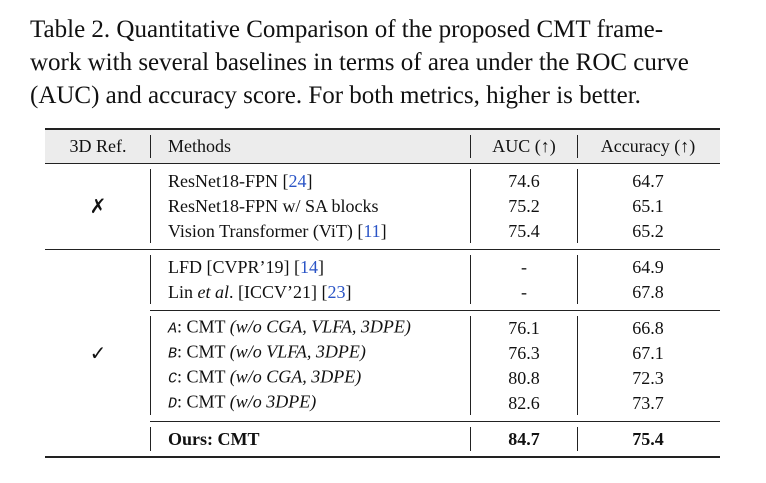 Image resolution: width=766 pixels, height=483 pixels. I want to click on auc-cell: 74.6, so click(524, 181).